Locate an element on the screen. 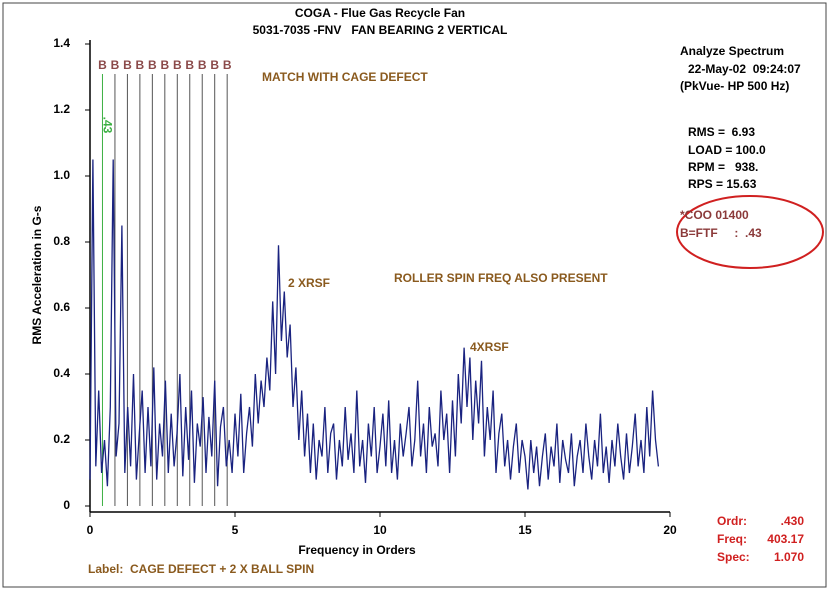  y-axis-label: RMS Acceleration in G-s is located at coordinates (37, 274).